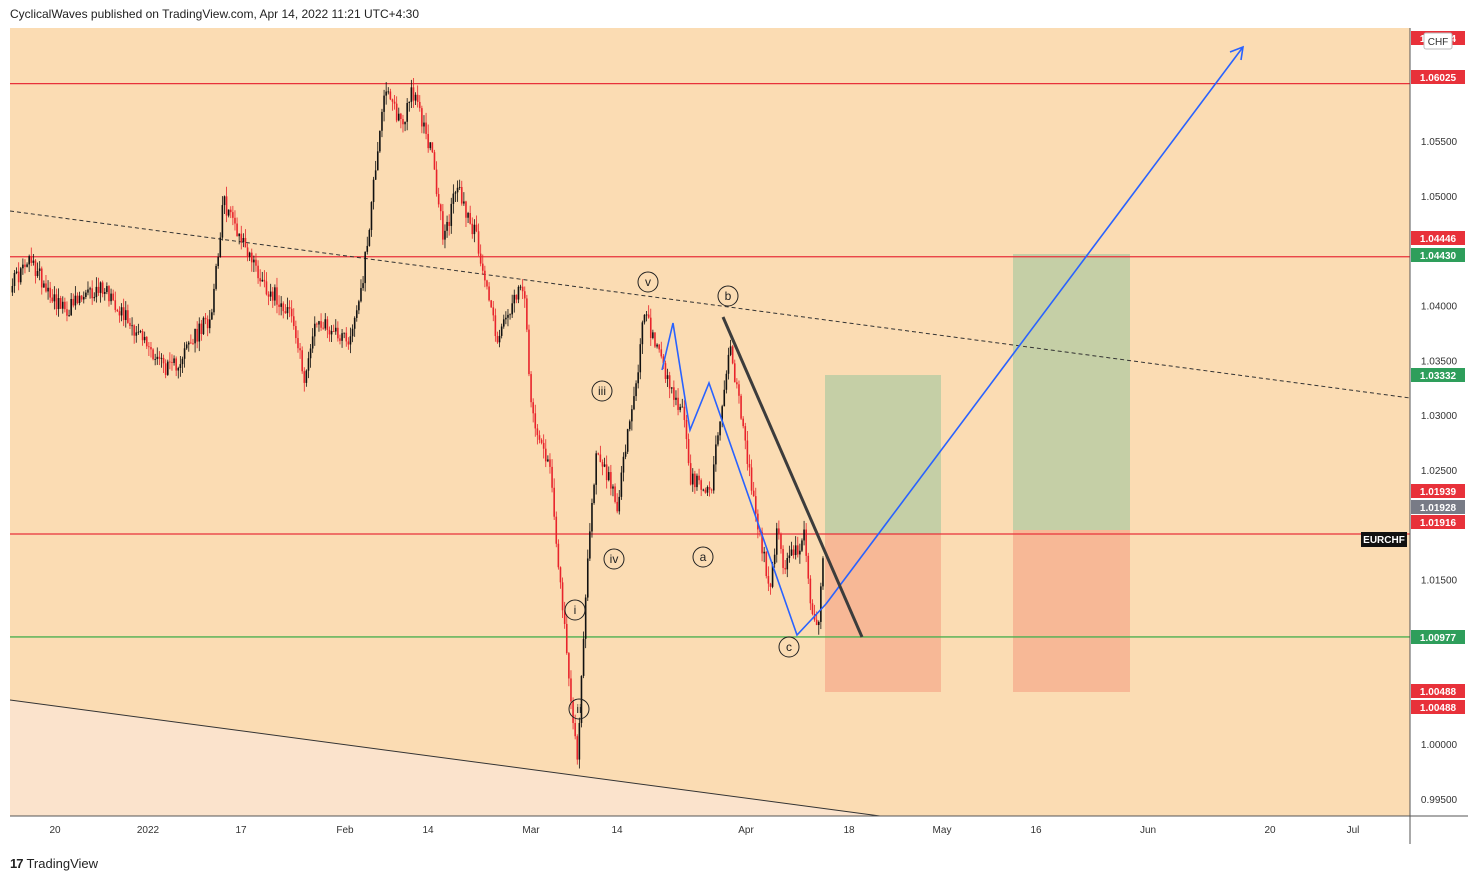 Image resolution: width=1478 pixels, height=880 pixels. What do you see at coordinates (54, 863) in the screenshot?
I see `tradingview-footer: 17 TradingView` at bounding box center [54, 863].